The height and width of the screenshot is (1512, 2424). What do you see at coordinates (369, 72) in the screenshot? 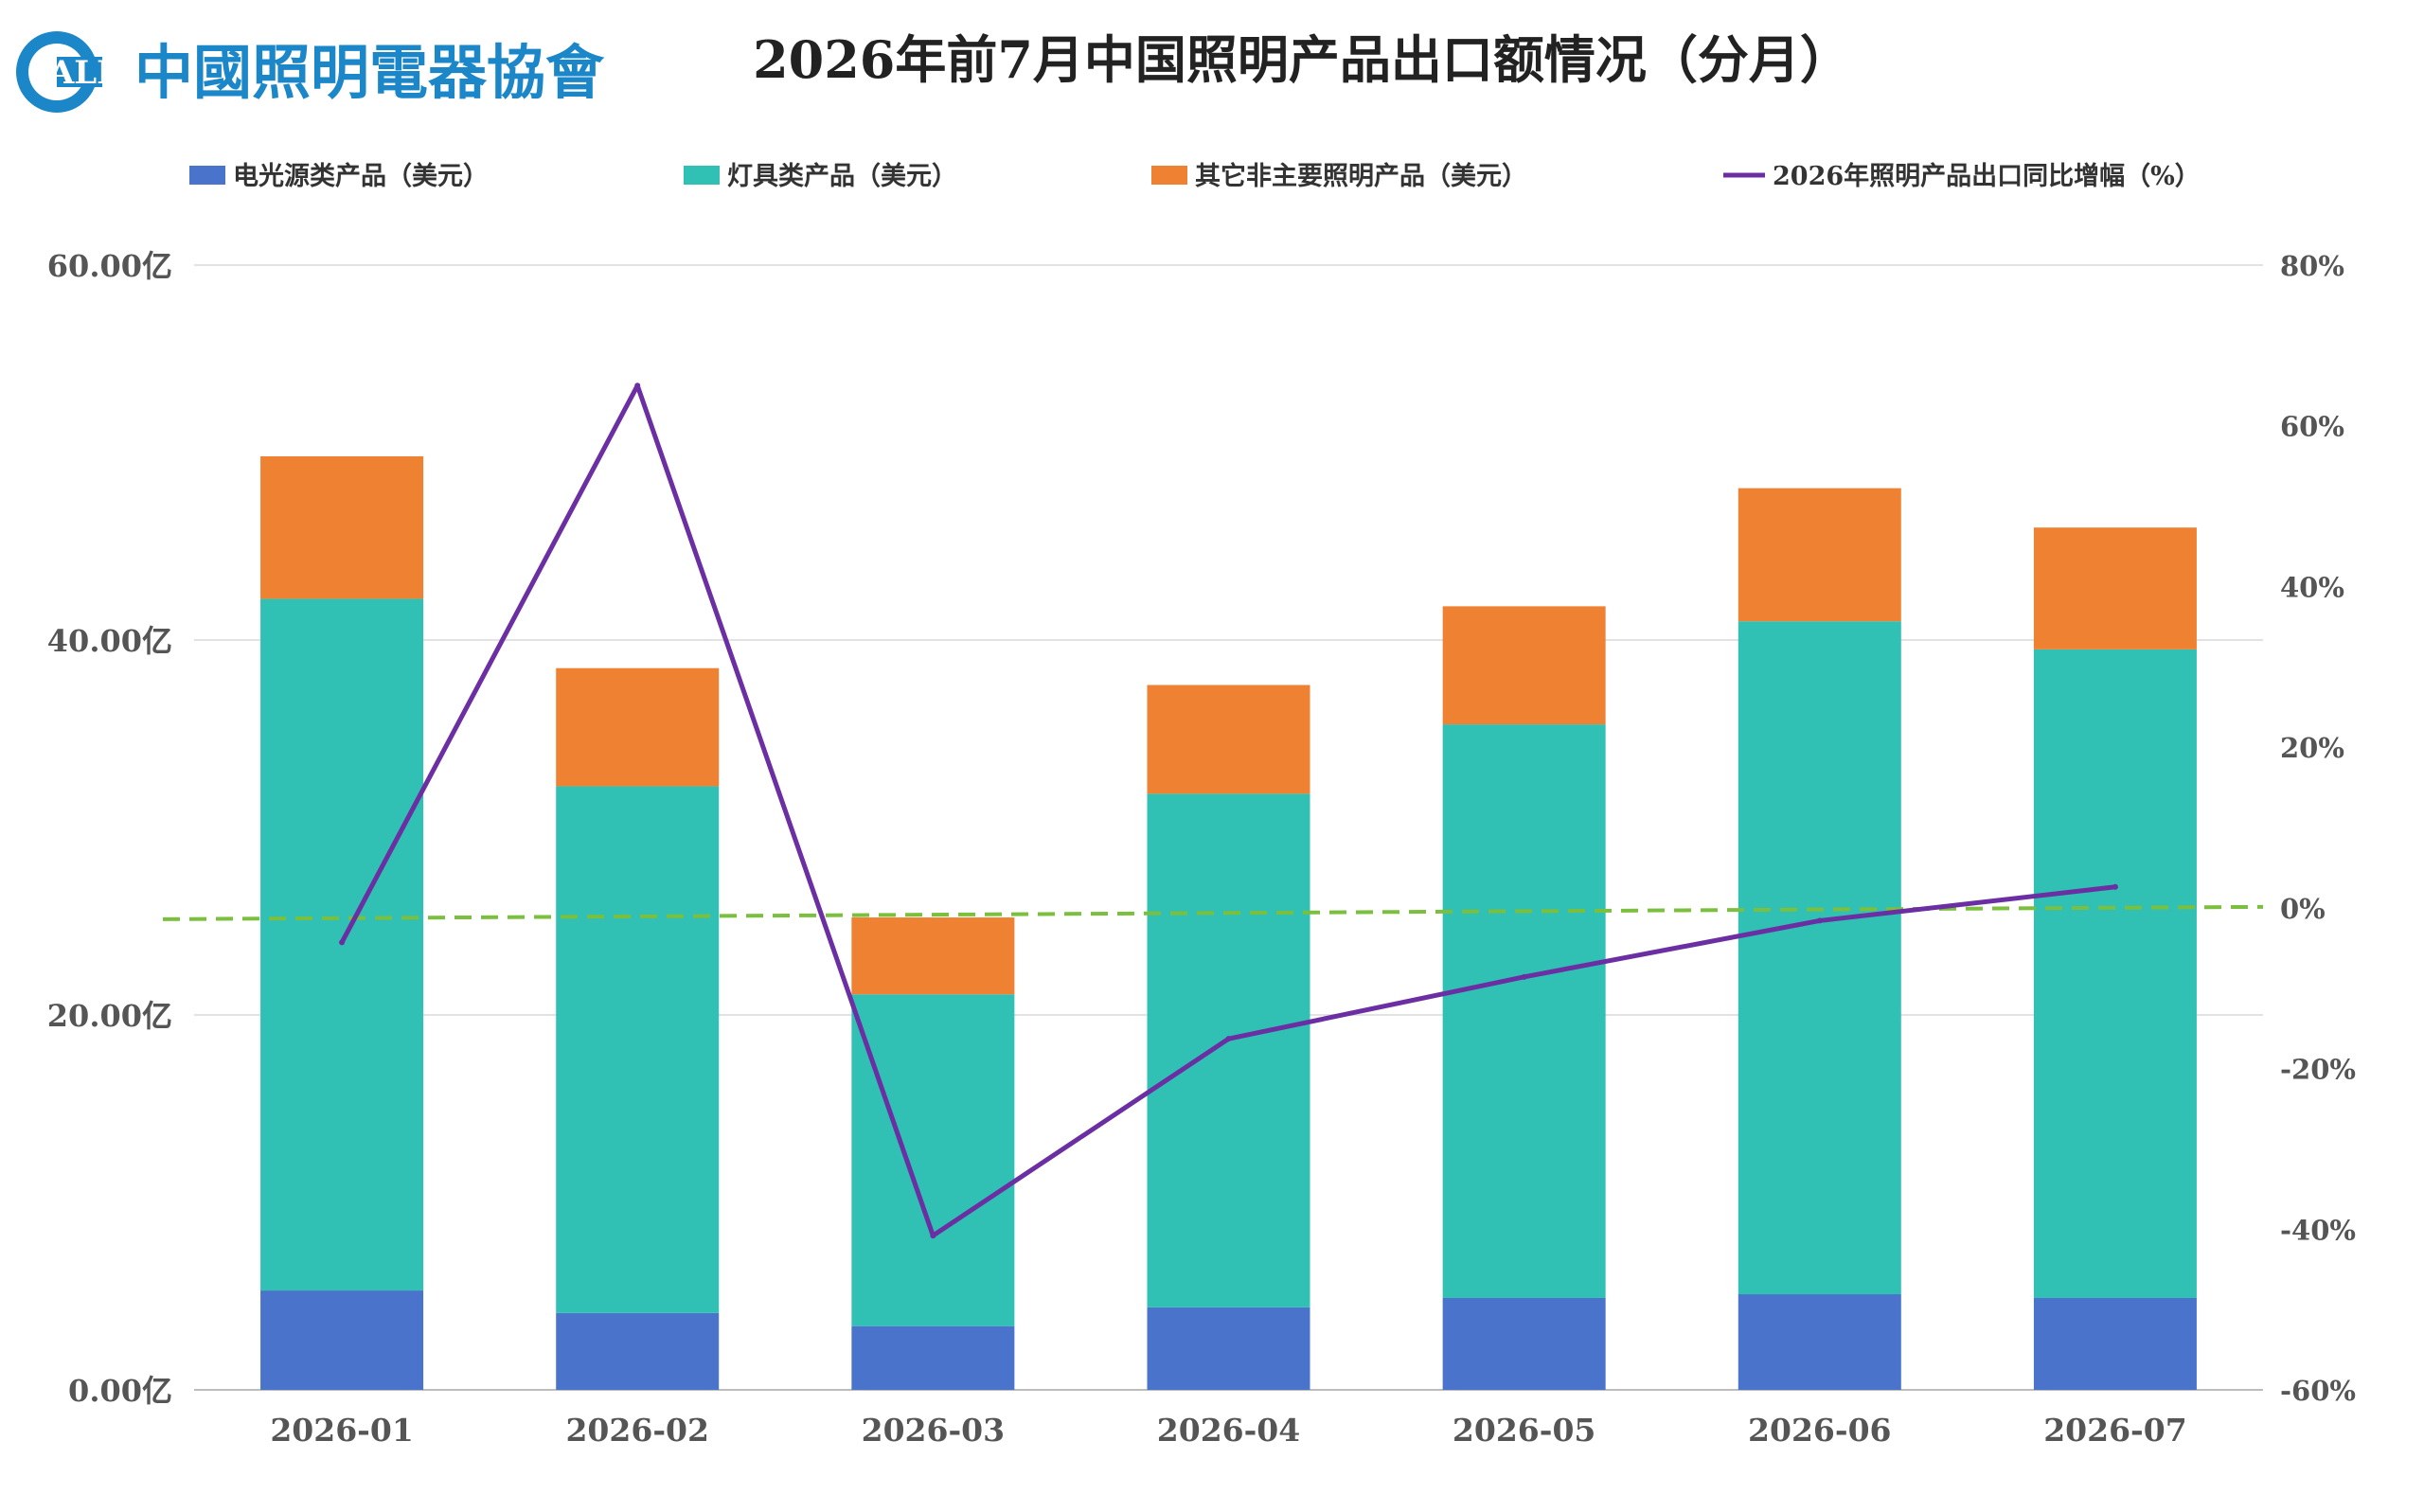
I see `logo-wordmark: 中國照明電器協會` at bounding box center [369, 72].